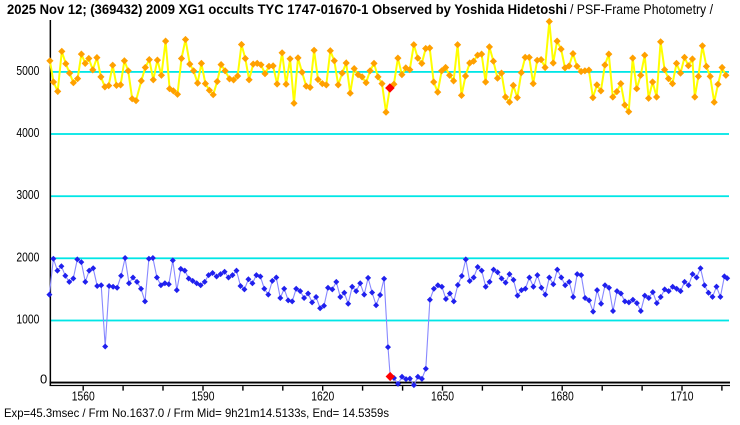  What do you see at coordinates (83, 396) in the screenshot?
I see `svg-text: 1560` at bounding box center [83, 396].